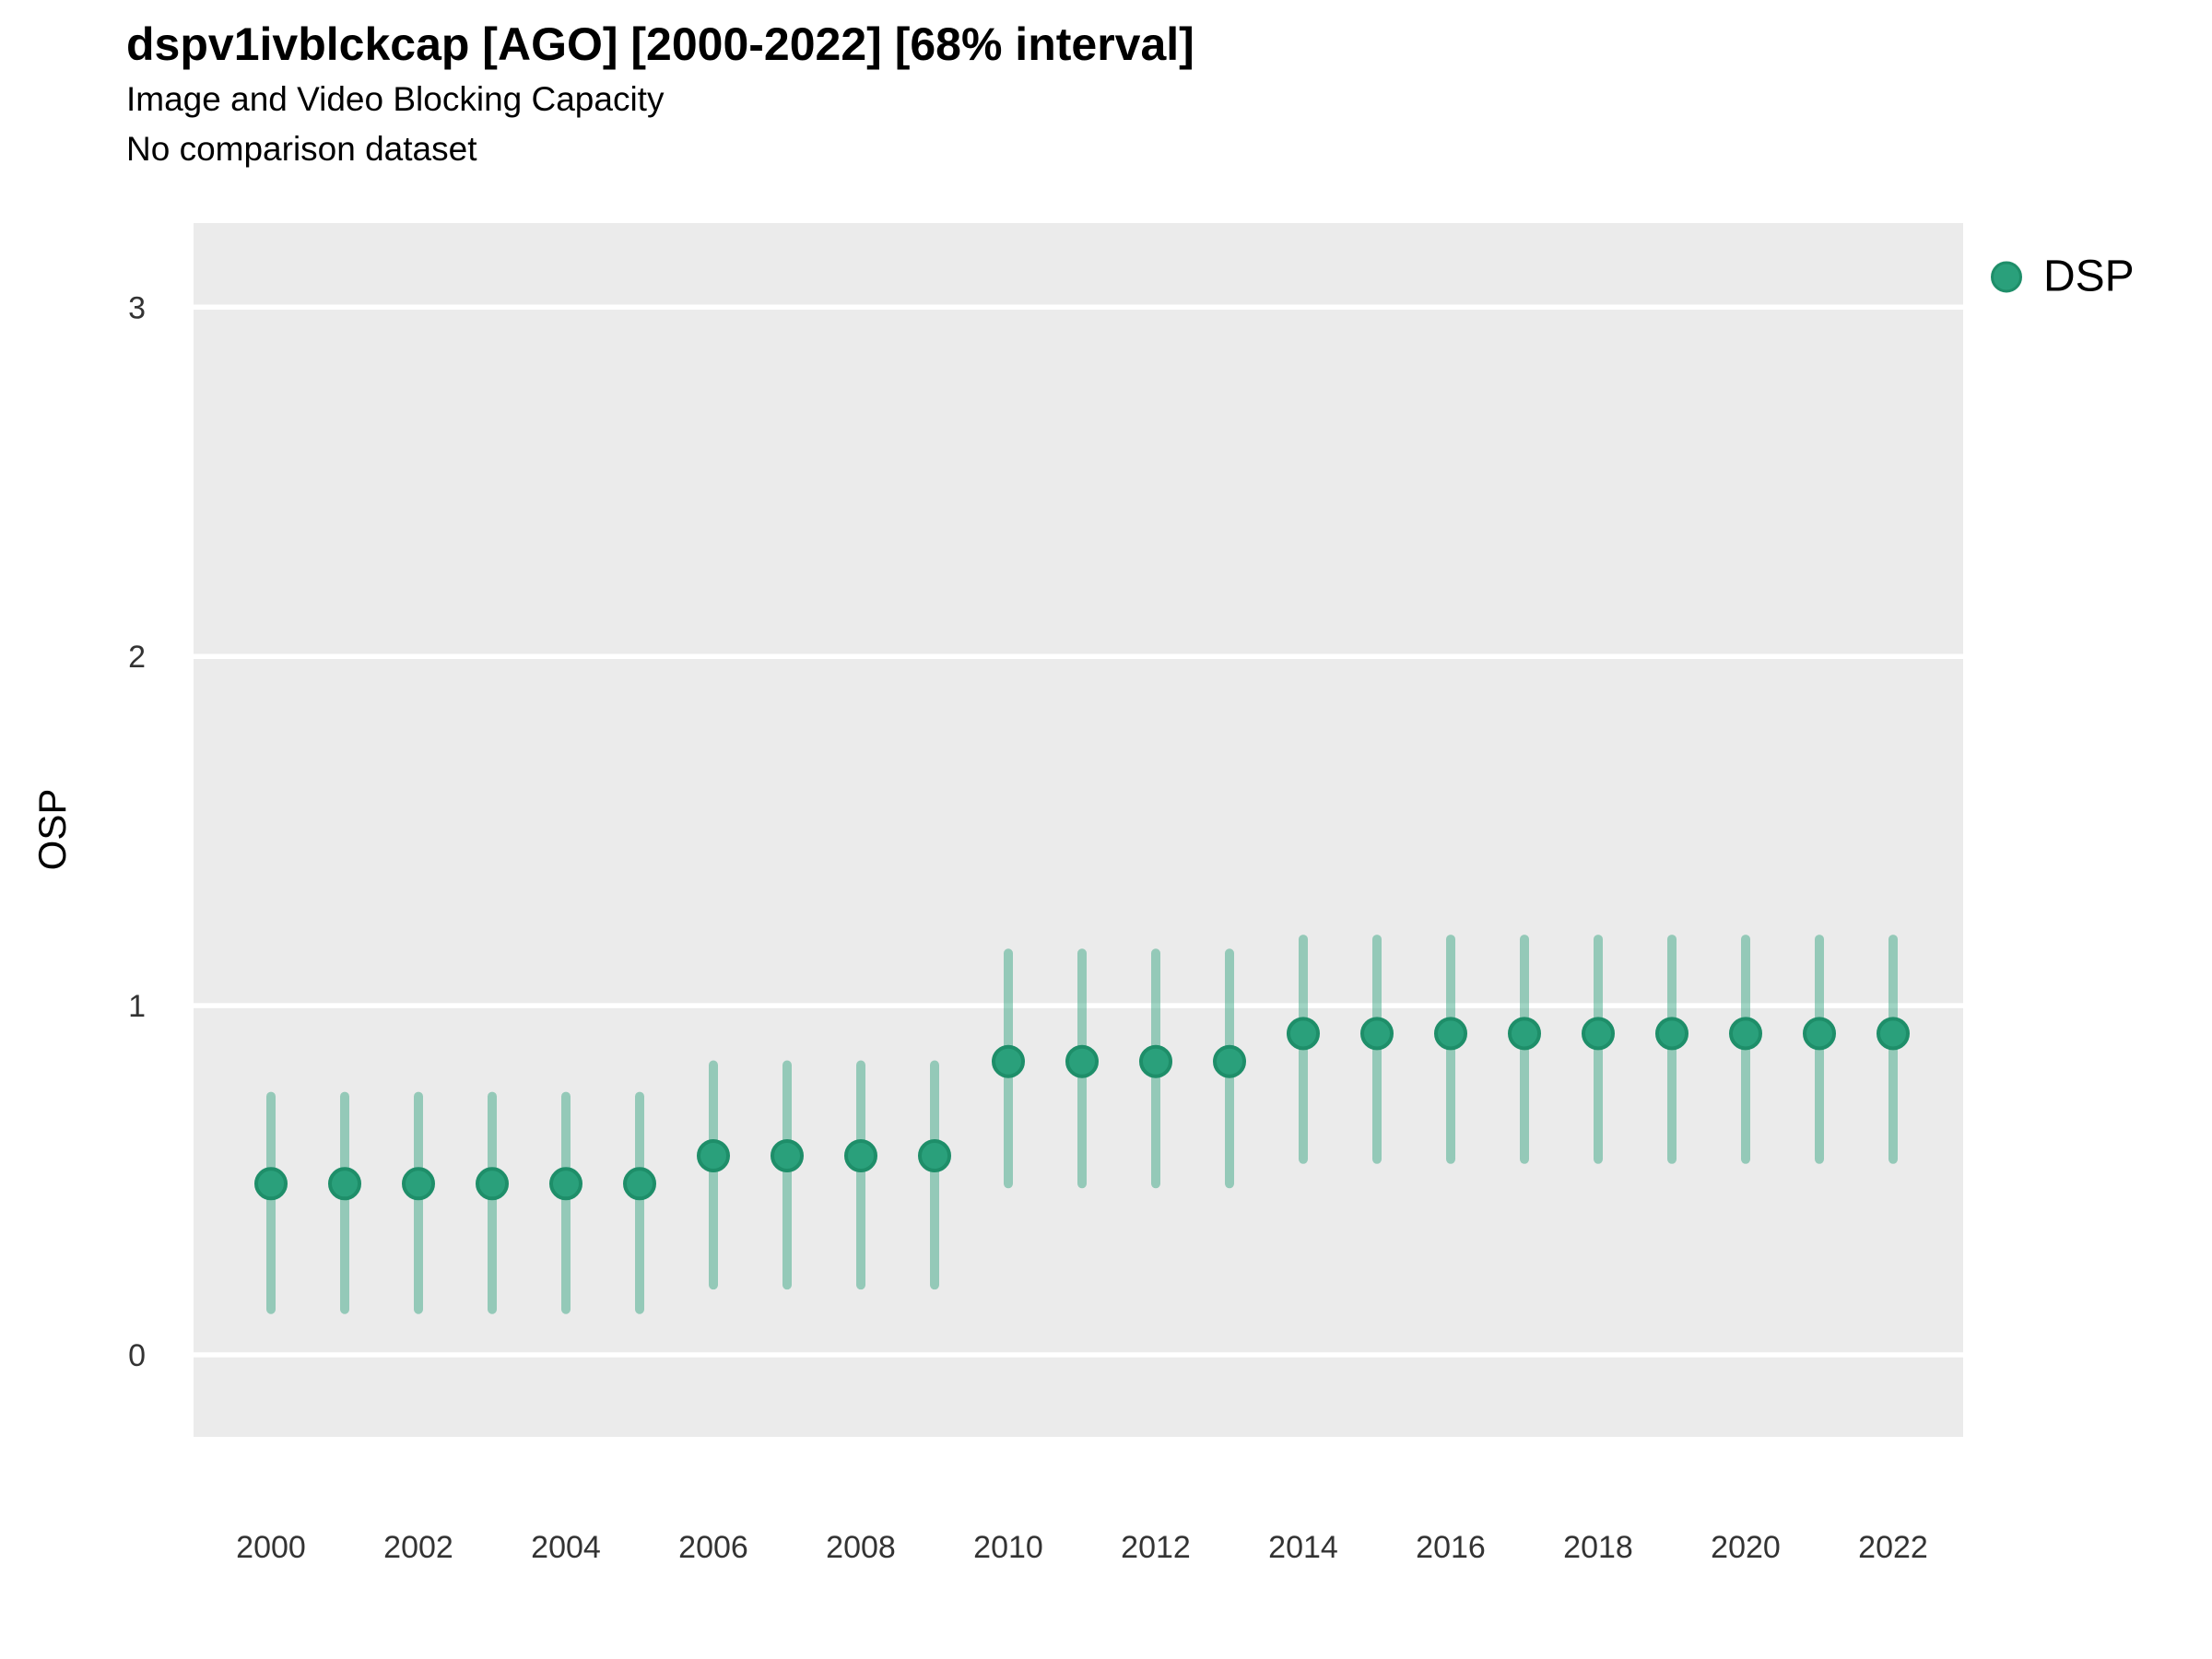 The image size is (2212, 1659). I want to click on x-tick-label: 2000, so click(271, 1547).